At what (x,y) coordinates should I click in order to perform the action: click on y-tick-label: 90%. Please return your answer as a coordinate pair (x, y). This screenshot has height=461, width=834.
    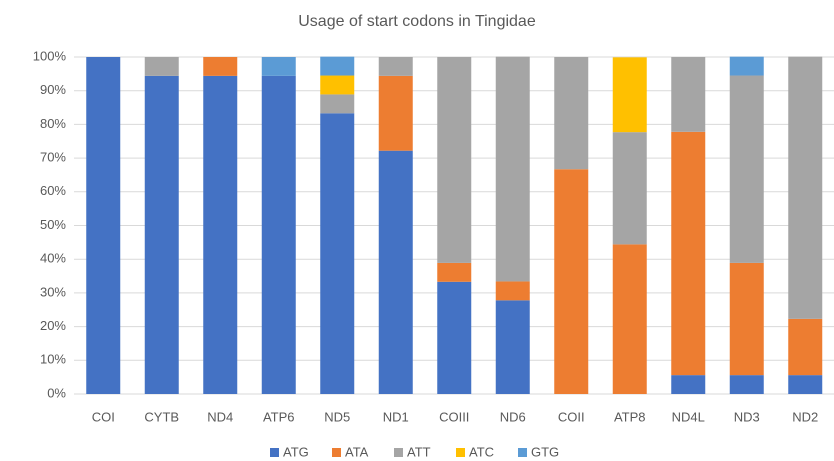
    Looking at the image, I should click on (53, 89).